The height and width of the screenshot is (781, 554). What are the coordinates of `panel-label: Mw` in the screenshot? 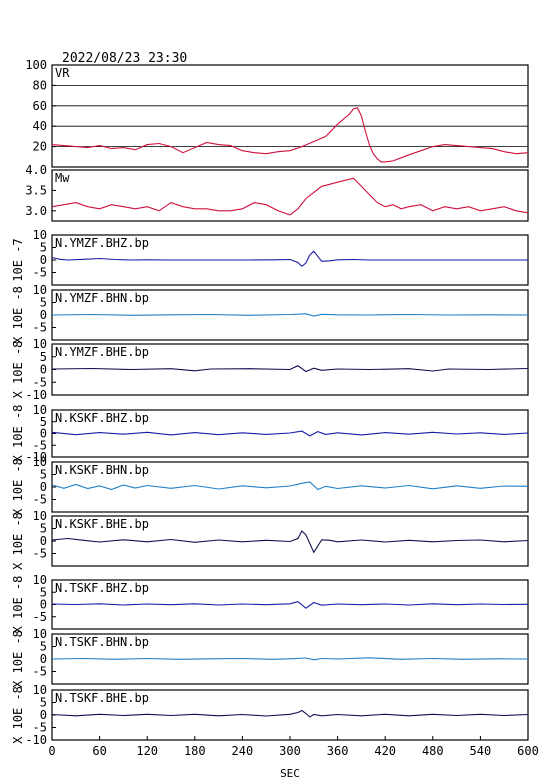 It's located at (62, 178).